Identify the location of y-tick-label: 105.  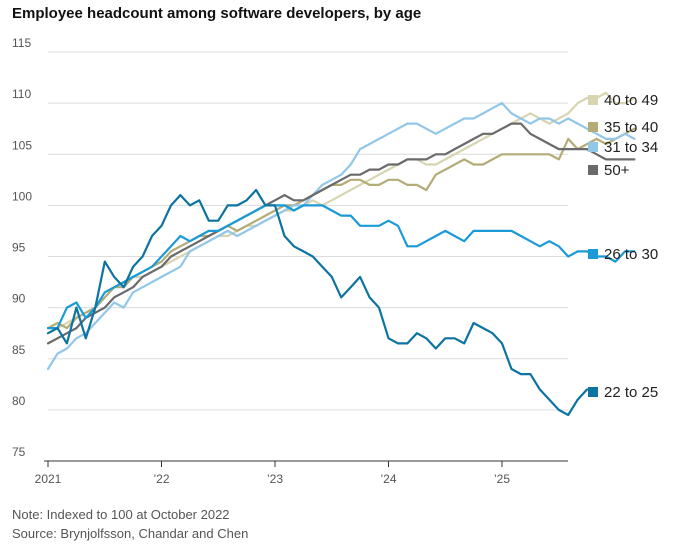
(22, 145).